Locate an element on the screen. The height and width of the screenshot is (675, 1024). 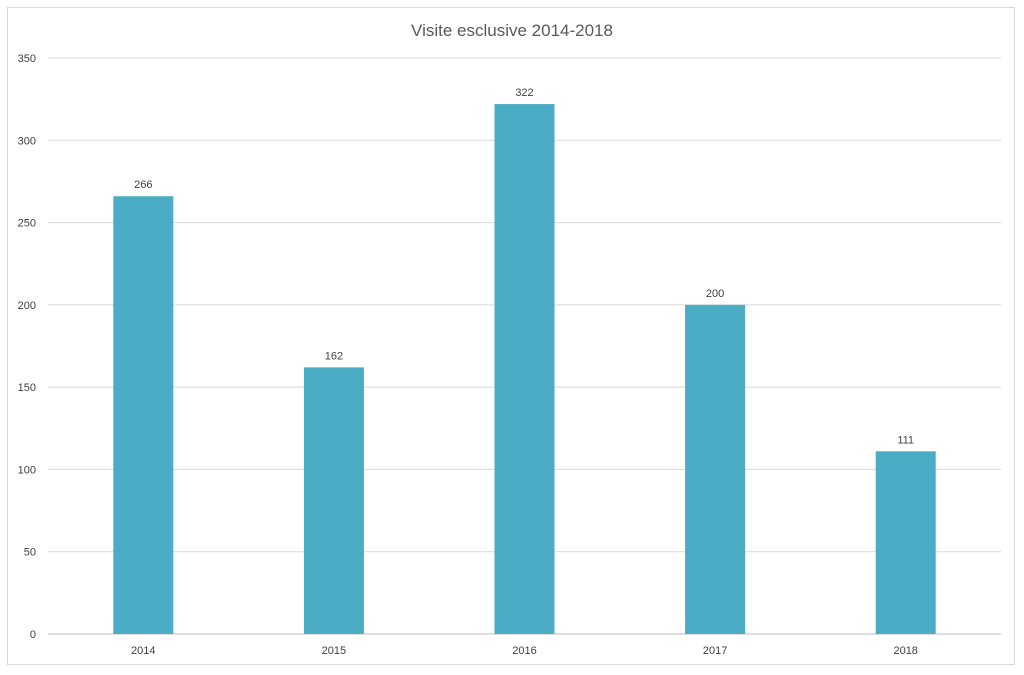
data-label-2017: 200 is located at coordinates (715, 294).